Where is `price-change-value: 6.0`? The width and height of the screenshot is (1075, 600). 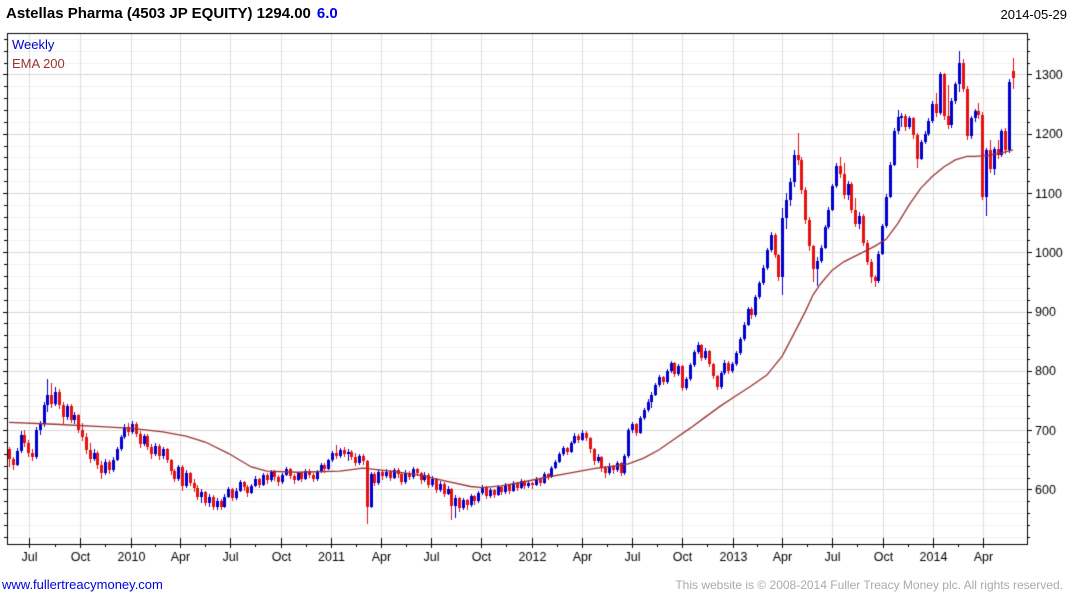 price-change-value: 6.0 is located at coordinates (327, 13).